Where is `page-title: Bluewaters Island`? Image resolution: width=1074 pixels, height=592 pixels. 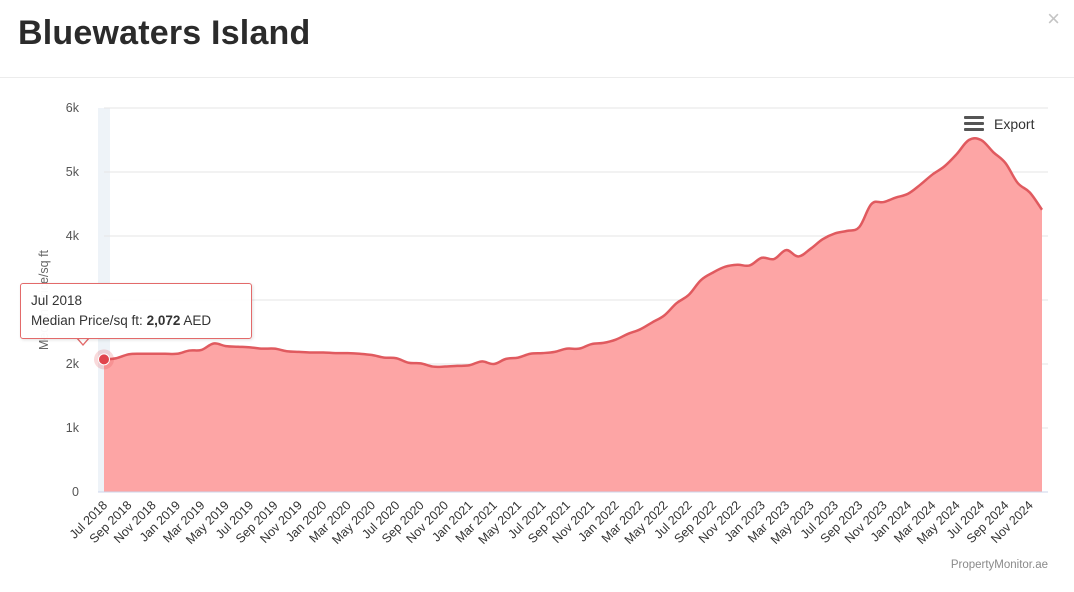
page-title: Bluewaters Island is located at coordinates (164, 33).